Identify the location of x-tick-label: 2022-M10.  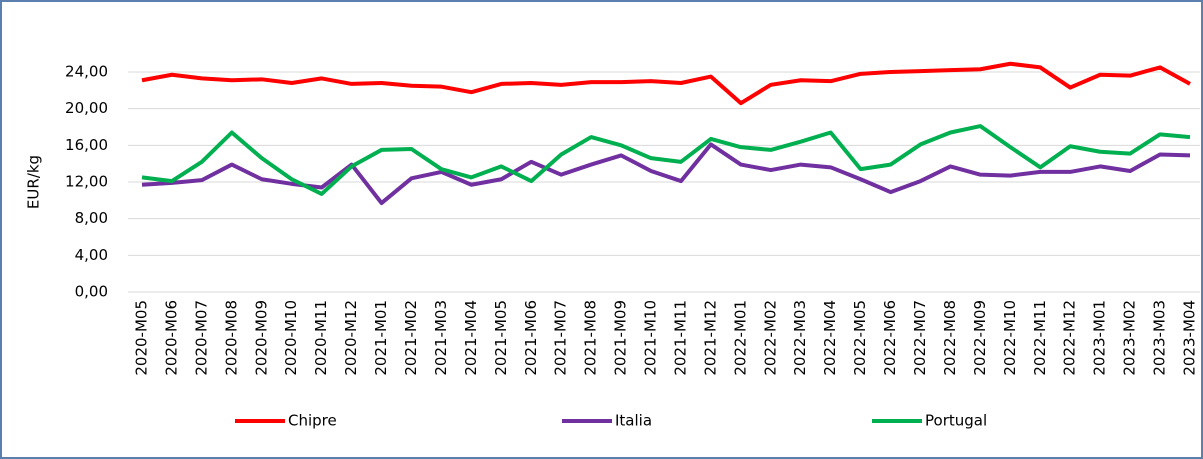
(1010, 338).